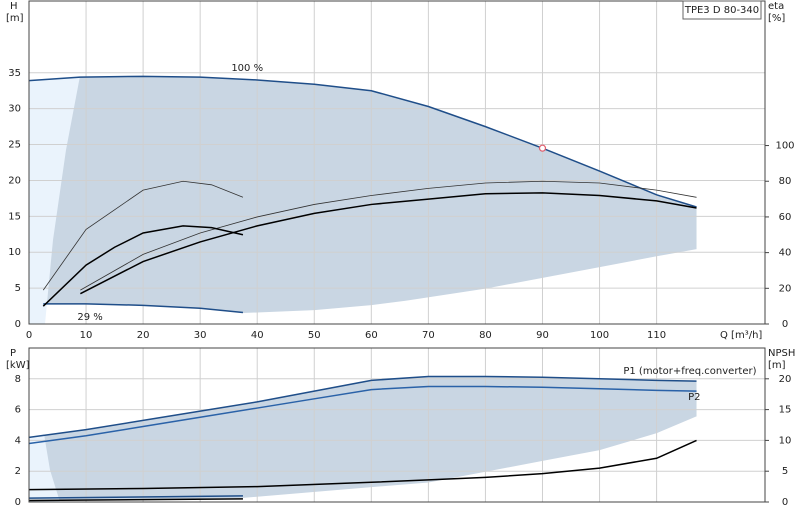 This screenshot has width=800, height=524. Describe the element at coordinates (428, 335) in the screenshot. I see `x-tick-label: 70` at that location.